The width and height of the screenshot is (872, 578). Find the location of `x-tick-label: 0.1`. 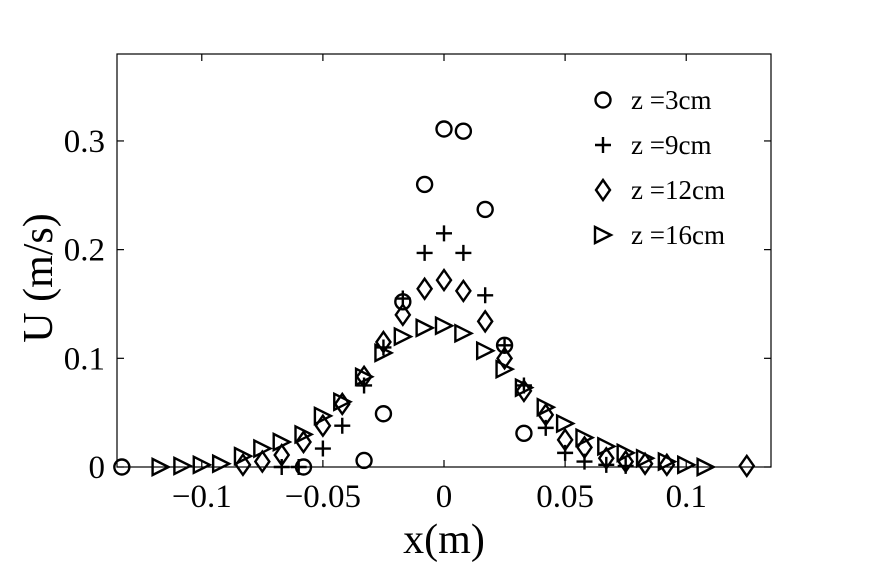

x-tick-label: 0.1 is located at coordinates (686, 497).